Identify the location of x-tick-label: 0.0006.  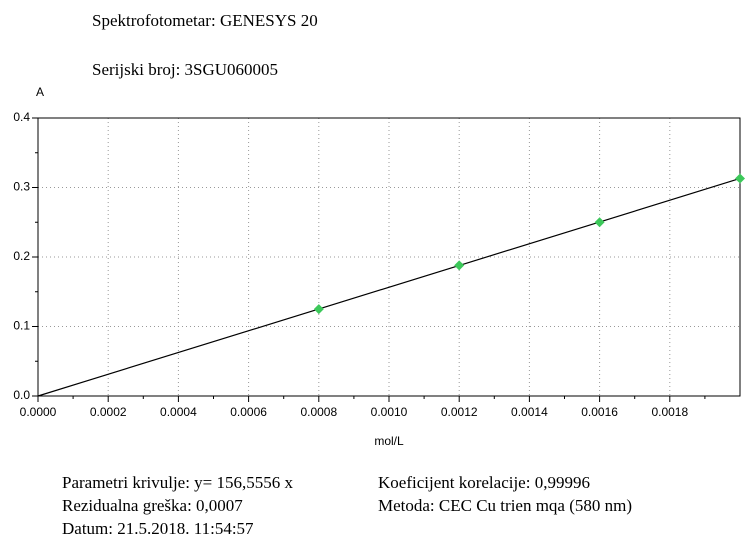
(248, 412).